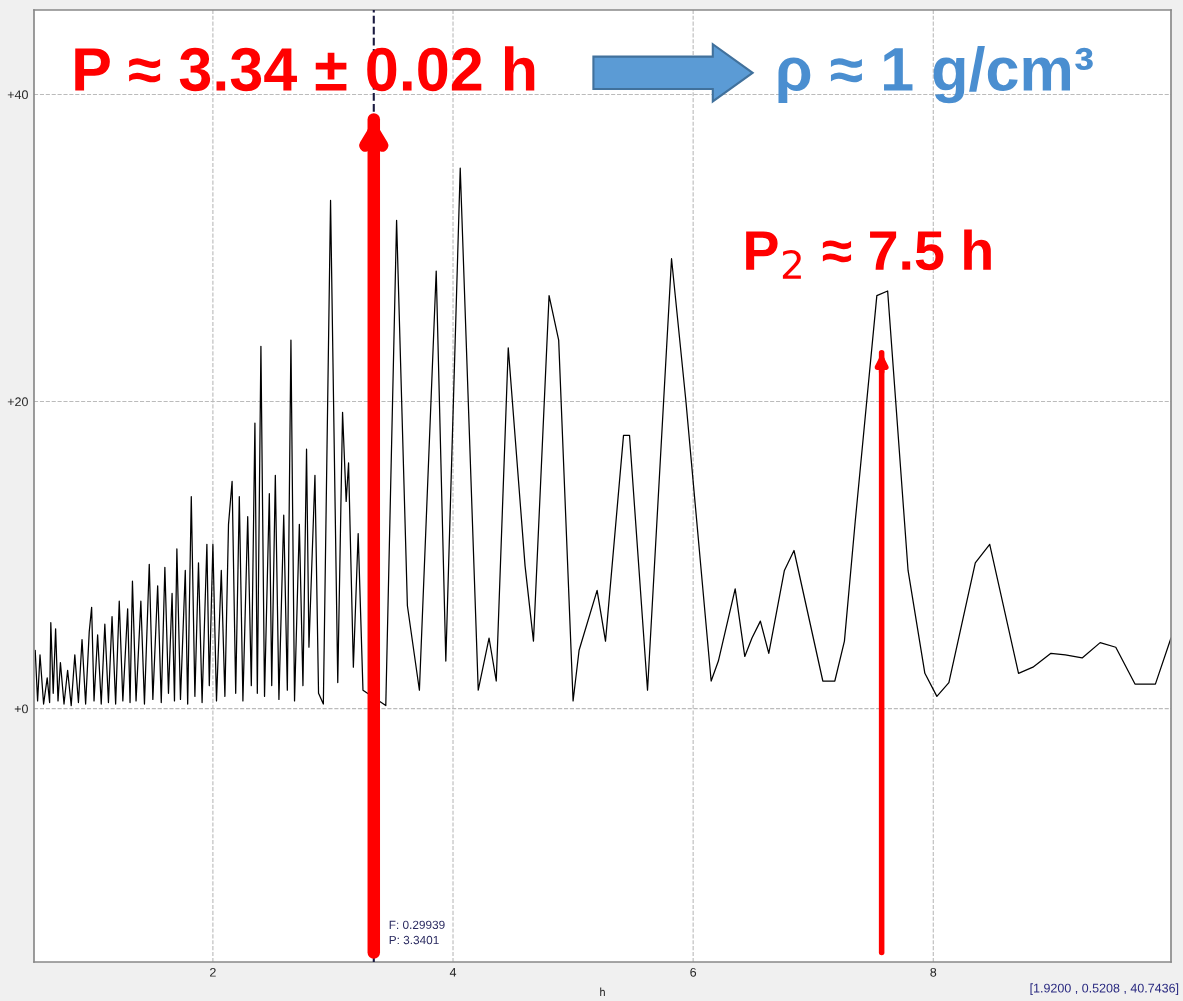  I want to click on y-tick-label: +20, so click(17, 402).